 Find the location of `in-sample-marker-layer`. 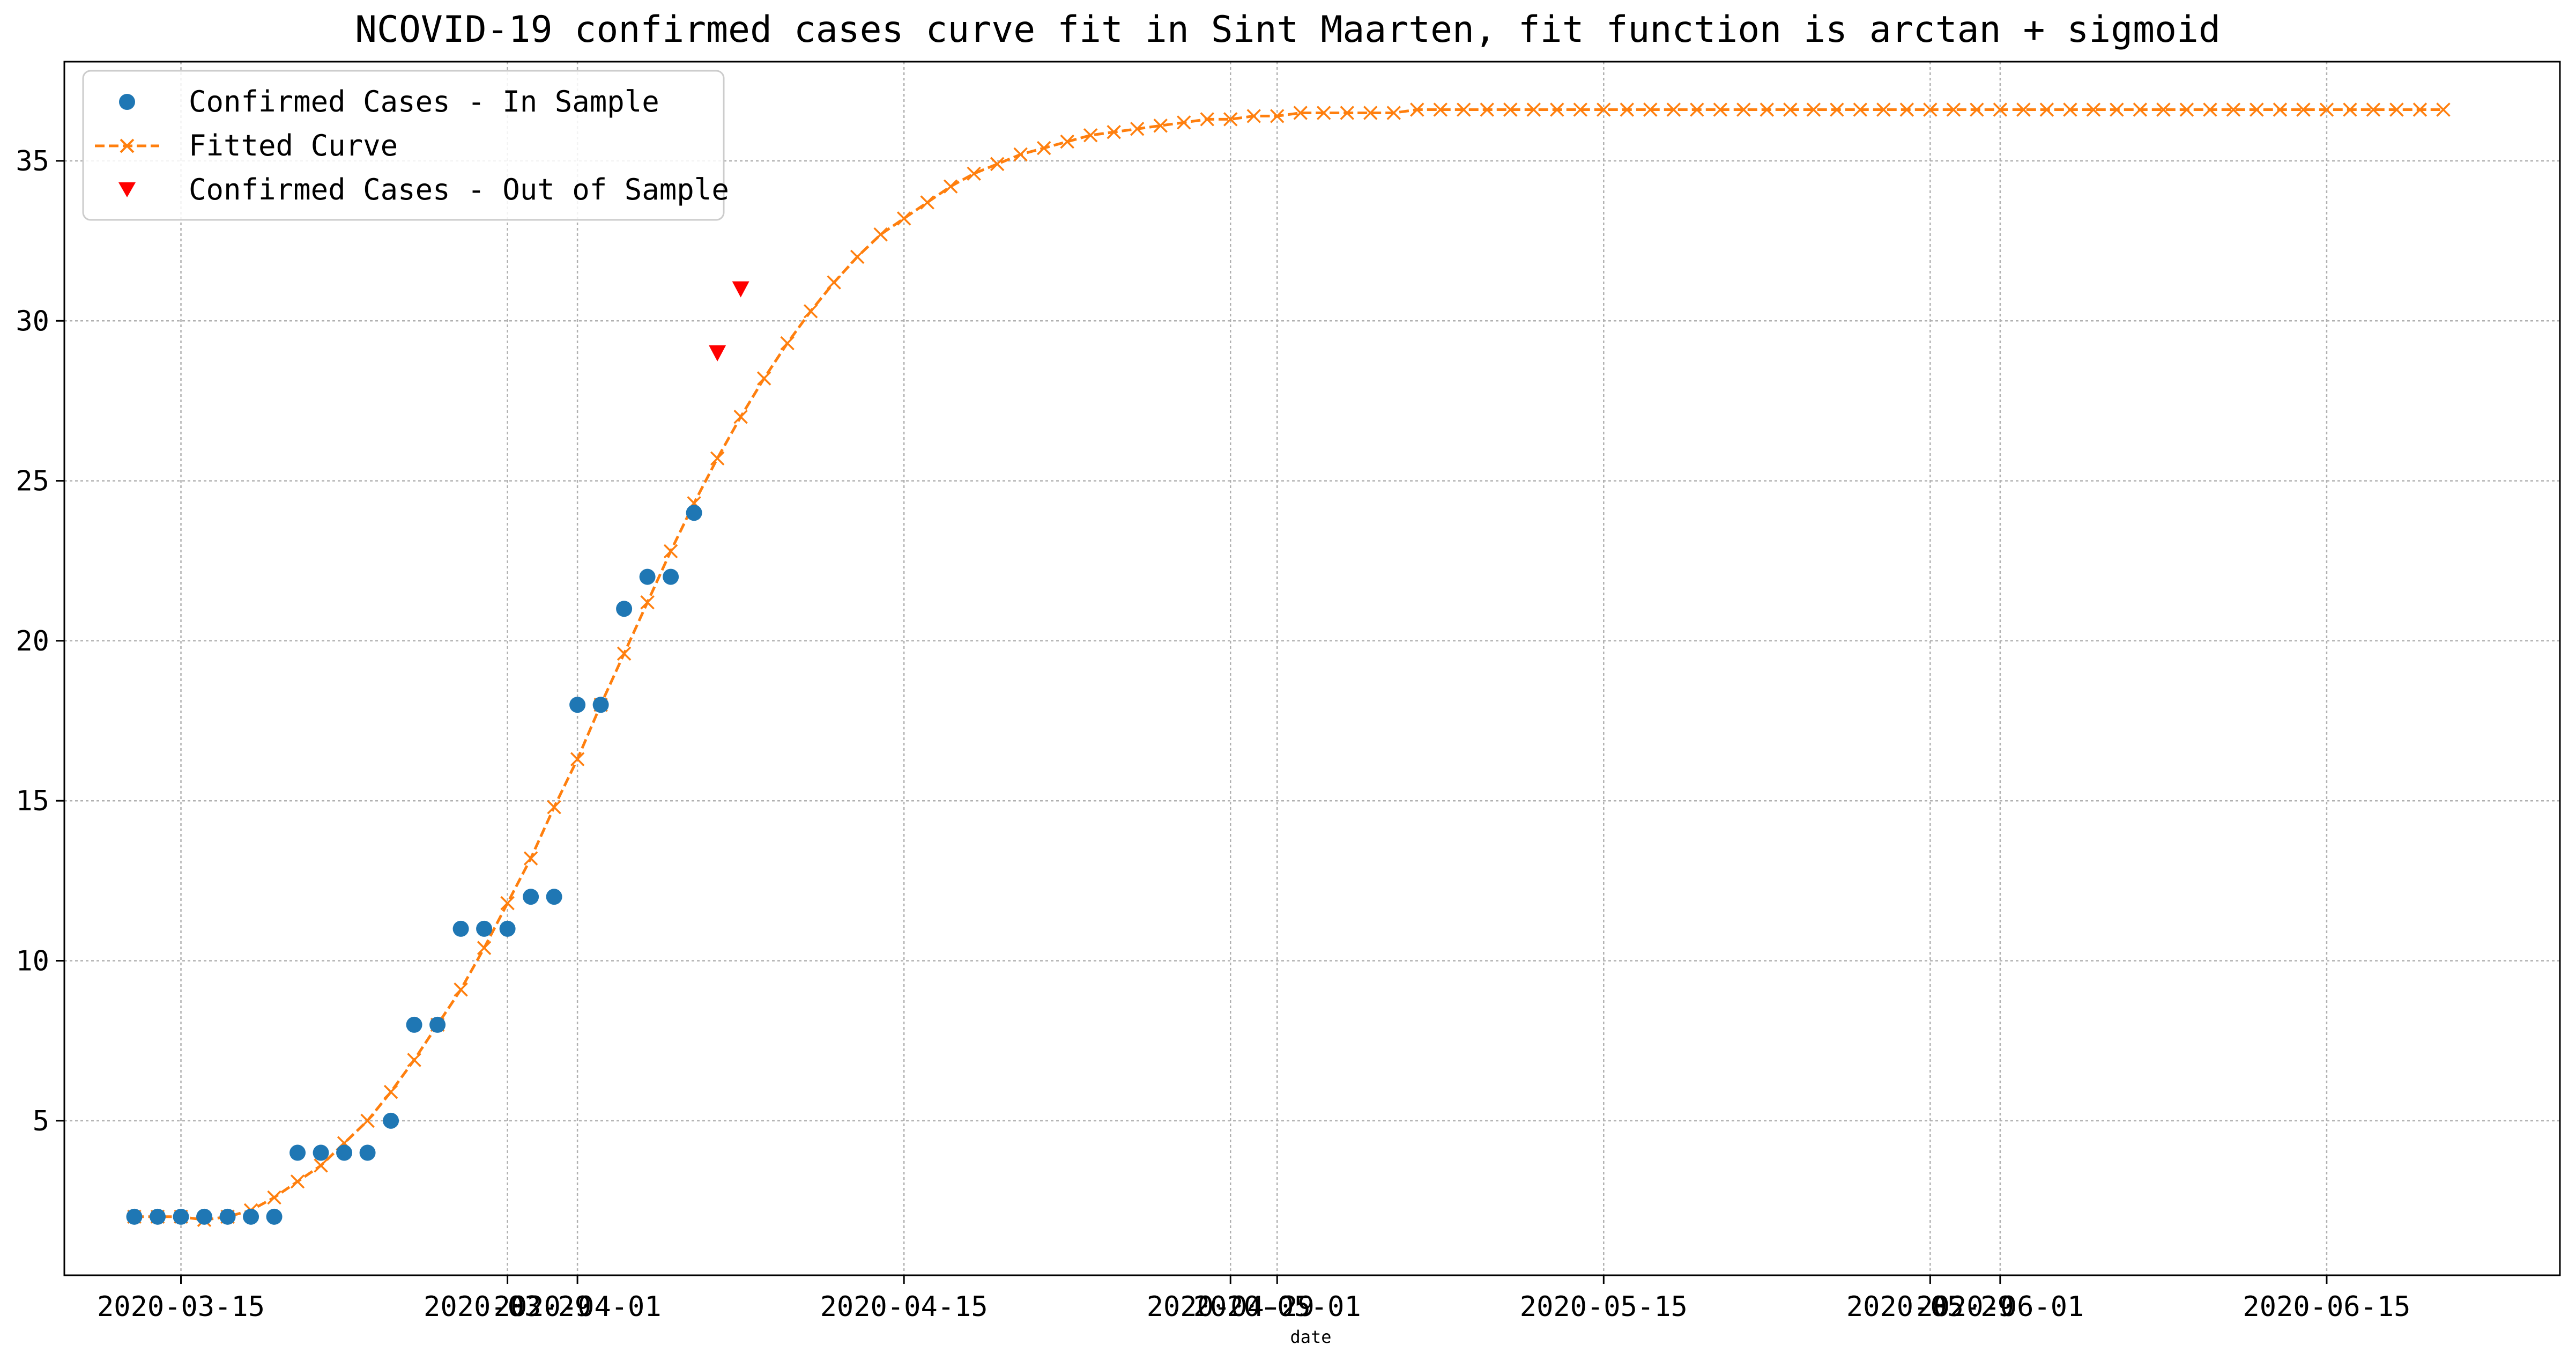

in-sample-marker-layer is located at coordinates (414, 865).